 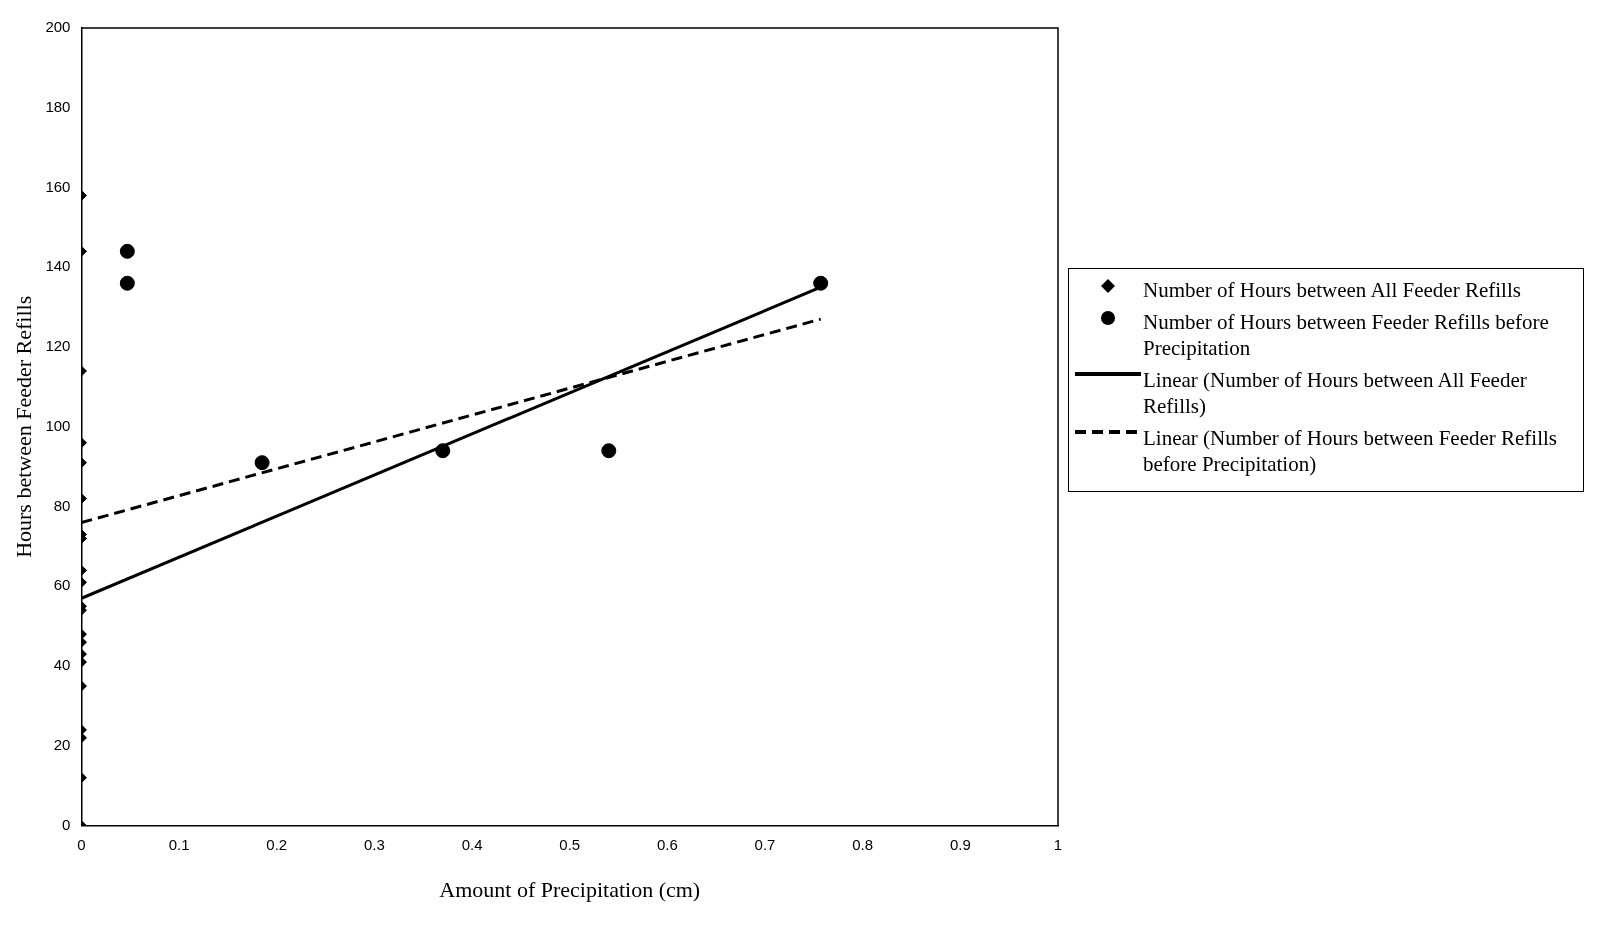 I want to click on legend-label: Number of Hours between All Feeder Refills, so click(x=1332, y=290).